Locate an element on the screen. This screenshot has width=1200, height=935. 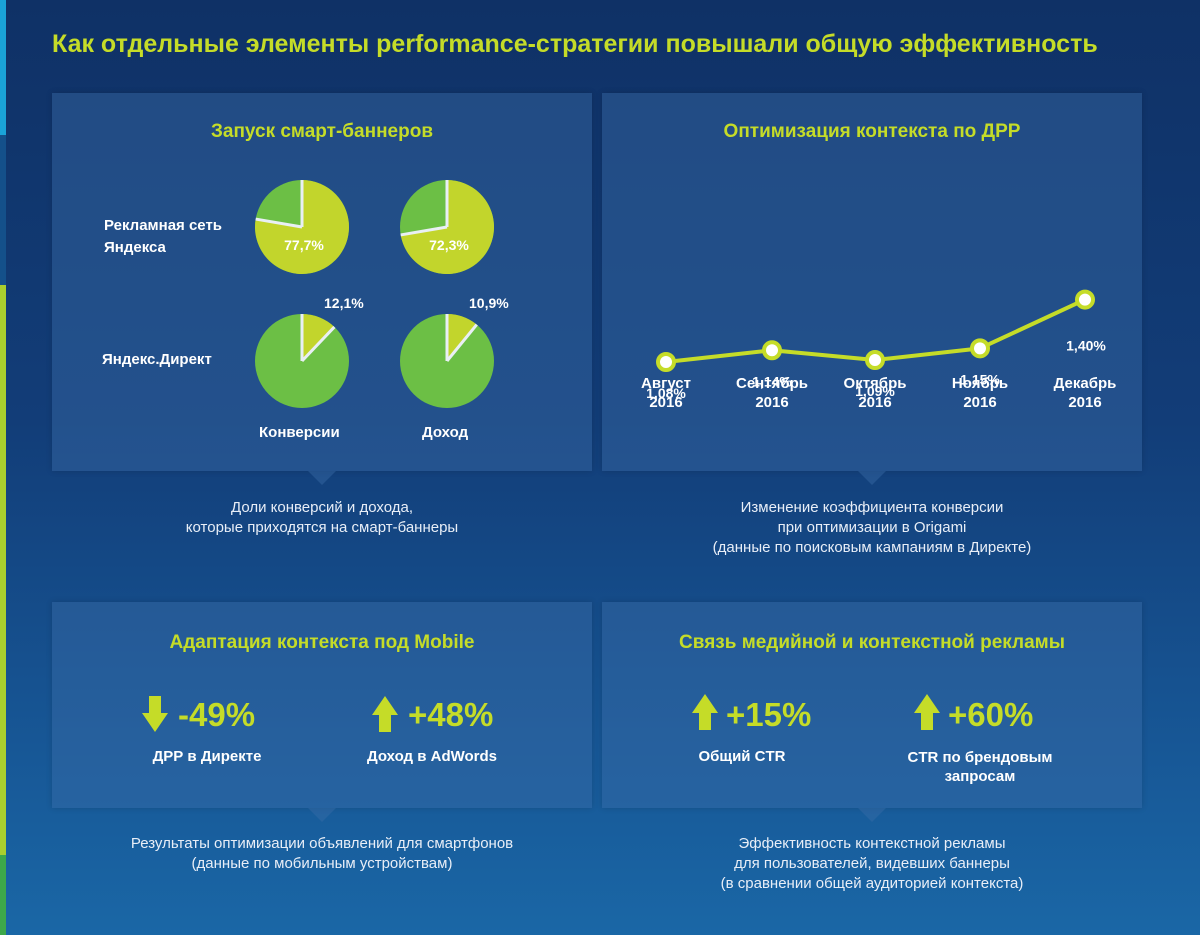
edge-accent-top is located at coordinates (3, 67).